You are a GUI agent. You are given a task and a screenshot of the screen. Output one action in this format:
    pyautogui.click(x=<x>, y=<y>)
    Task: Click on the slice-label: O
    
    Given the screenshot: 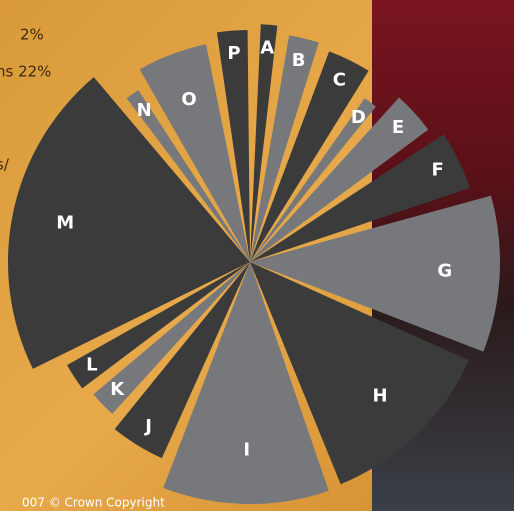 What is the action you would take?
    pyautogui.click(x=188, y=99)
    